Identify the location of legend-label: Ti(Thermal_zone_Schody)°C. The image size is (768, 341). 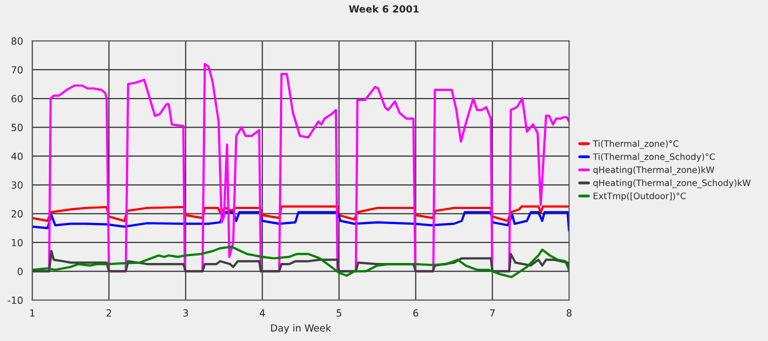
(653, 157).